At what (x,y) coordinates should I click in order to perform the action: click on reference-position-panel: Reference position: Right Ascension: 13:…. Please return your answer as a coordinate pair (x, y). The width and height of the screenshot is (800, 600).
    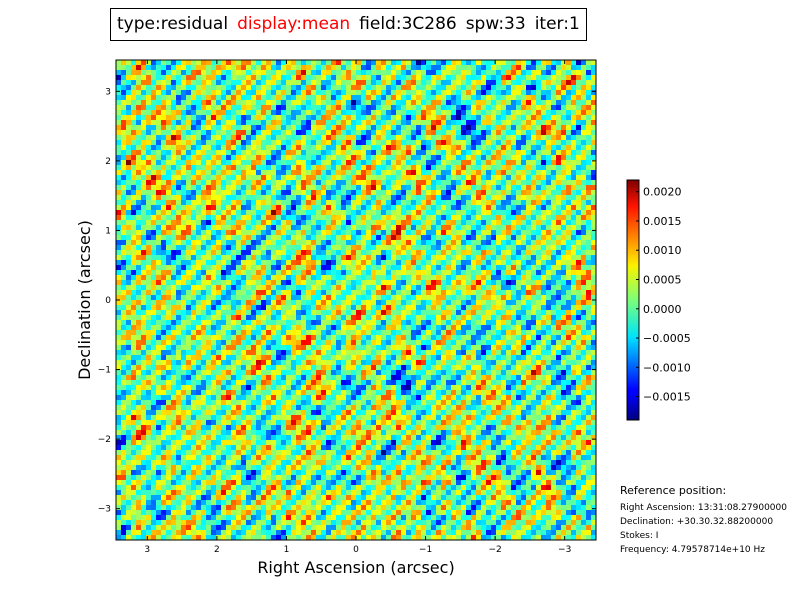
    Looking at the image, I should click on (709, 521).